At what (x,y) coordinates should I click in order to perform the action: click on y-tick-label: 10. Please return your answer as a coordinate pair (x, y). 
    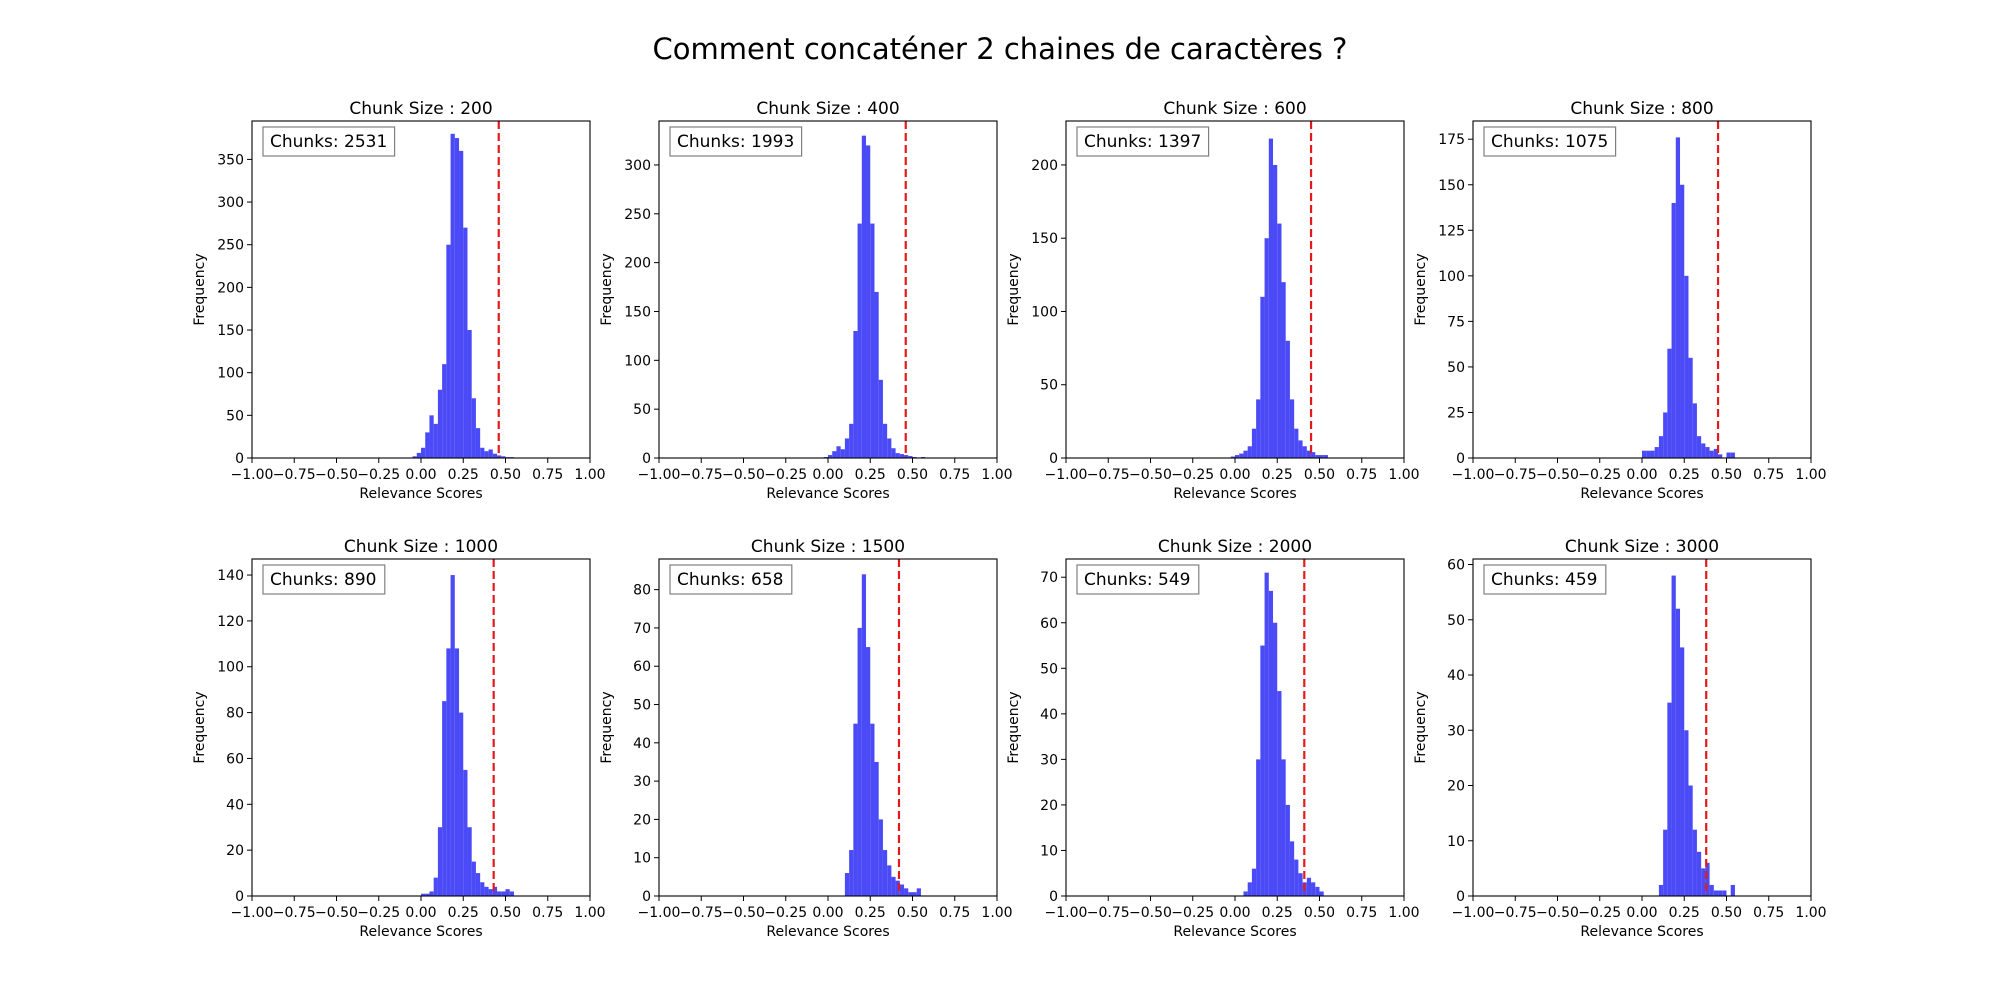
    Looking at the image, I should click on (642, 859).